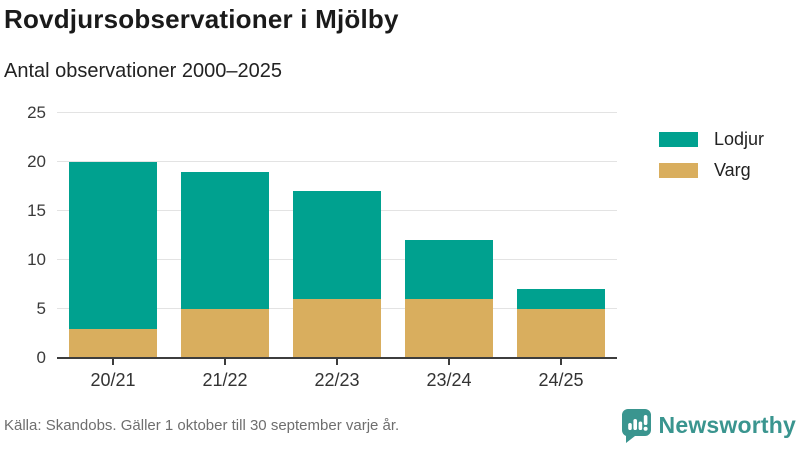 The height and width of the screenshot is (450, 800). What do you see at coordinates (739, 139) in the screenshot?
I see `legend-label: Lodjur` at bounding box center [739, 139].